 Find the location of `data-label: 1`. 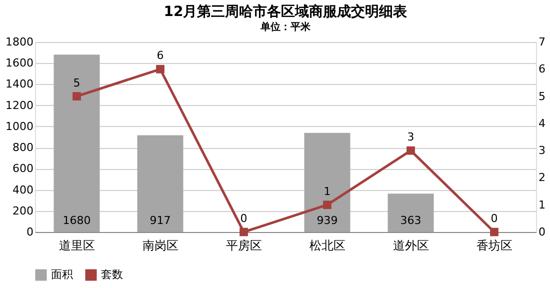

data-label: 1 is located at coordinates (327, 191).